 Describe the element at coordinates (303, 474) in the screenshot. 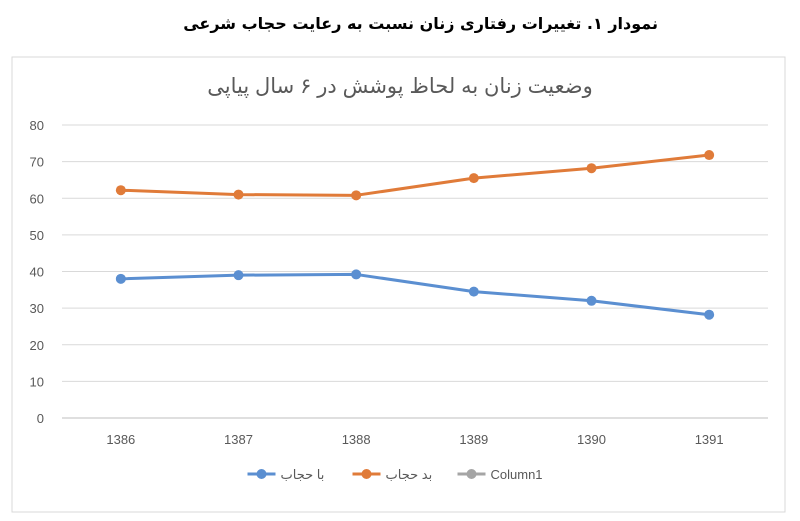

I see `legend-label: با حجاب` at that location.